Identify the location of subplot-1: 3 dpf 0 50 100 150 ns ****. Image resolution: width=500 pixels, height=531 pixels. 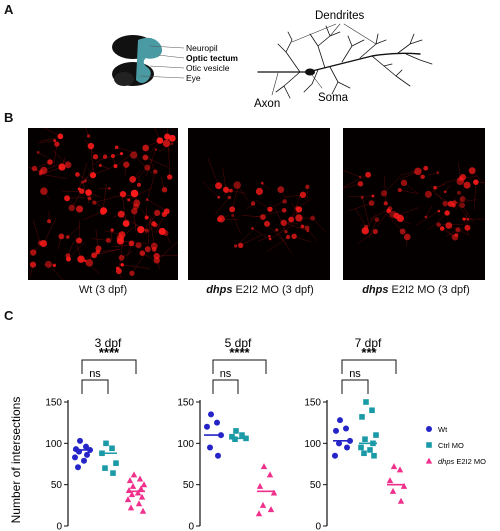
(96, 433).